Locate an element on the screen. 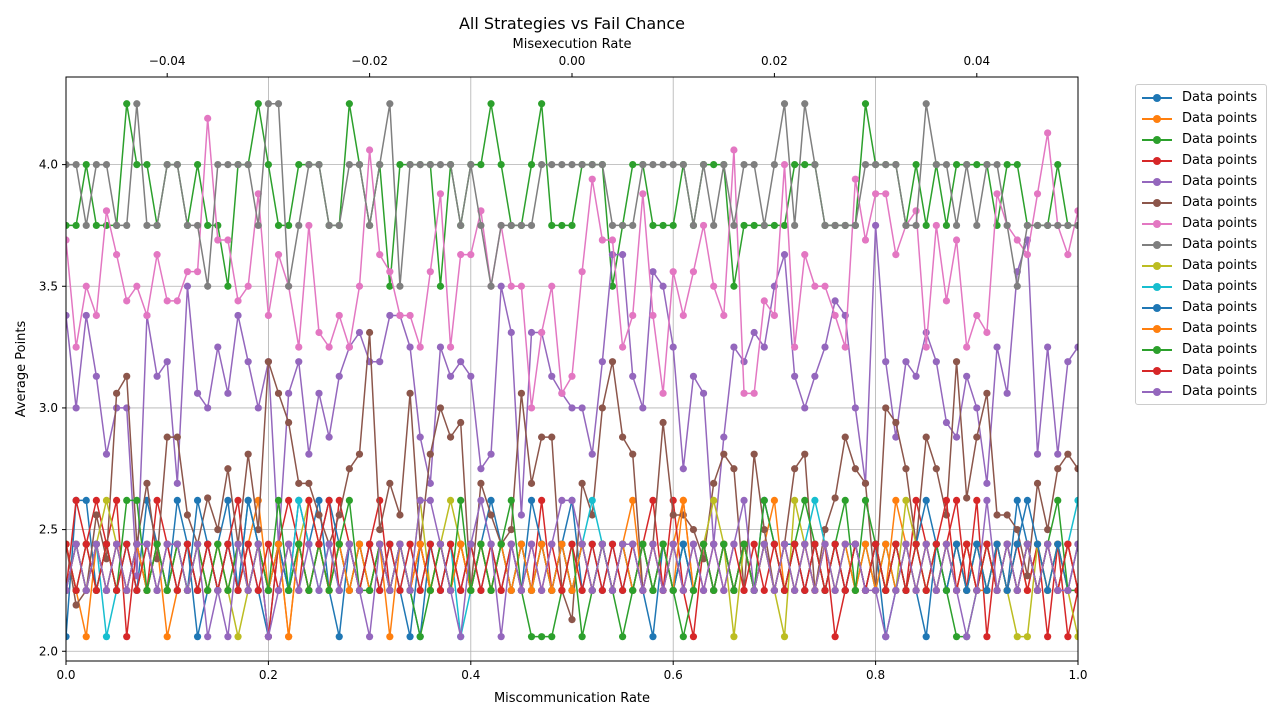 This screenshot has height=719, width=1280. x-tick-label: 0.0 is located at coordinates (65, 675).